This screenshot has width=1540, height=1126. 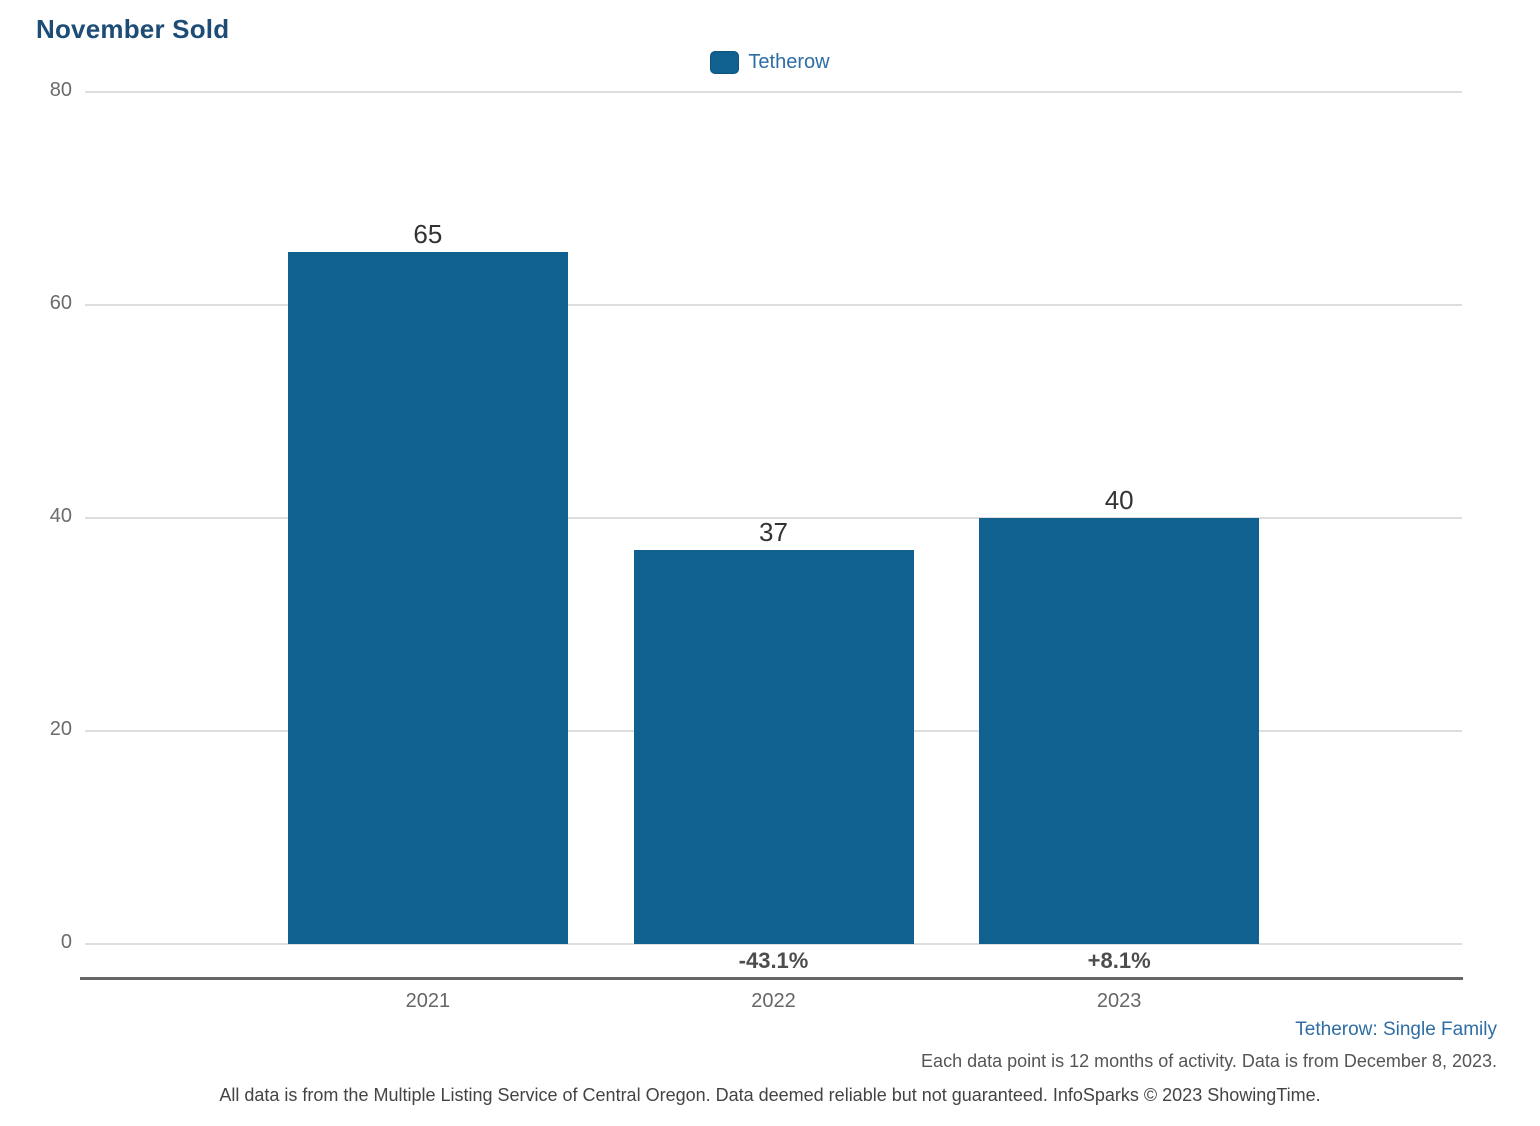 I want to click on gridline-y80, so click(x=773, y=92).